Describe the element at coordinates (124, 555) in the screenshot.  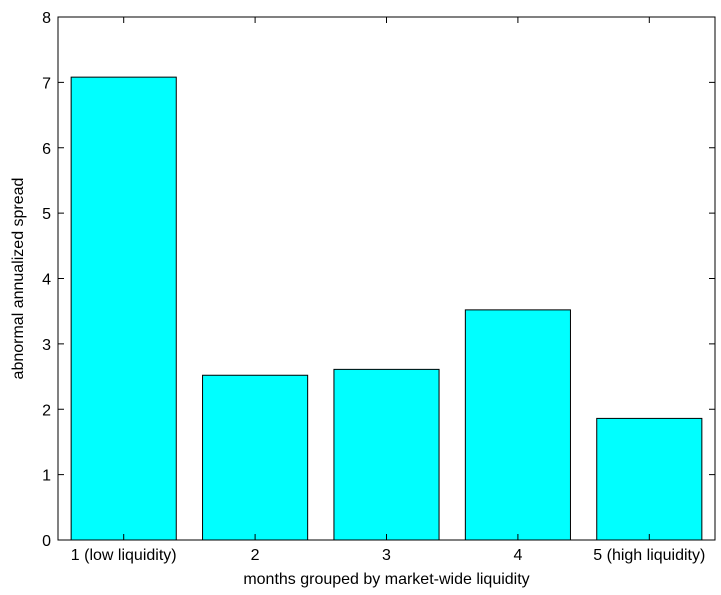
I see `x-tick-label: 1 (low liquidity)` at that location.